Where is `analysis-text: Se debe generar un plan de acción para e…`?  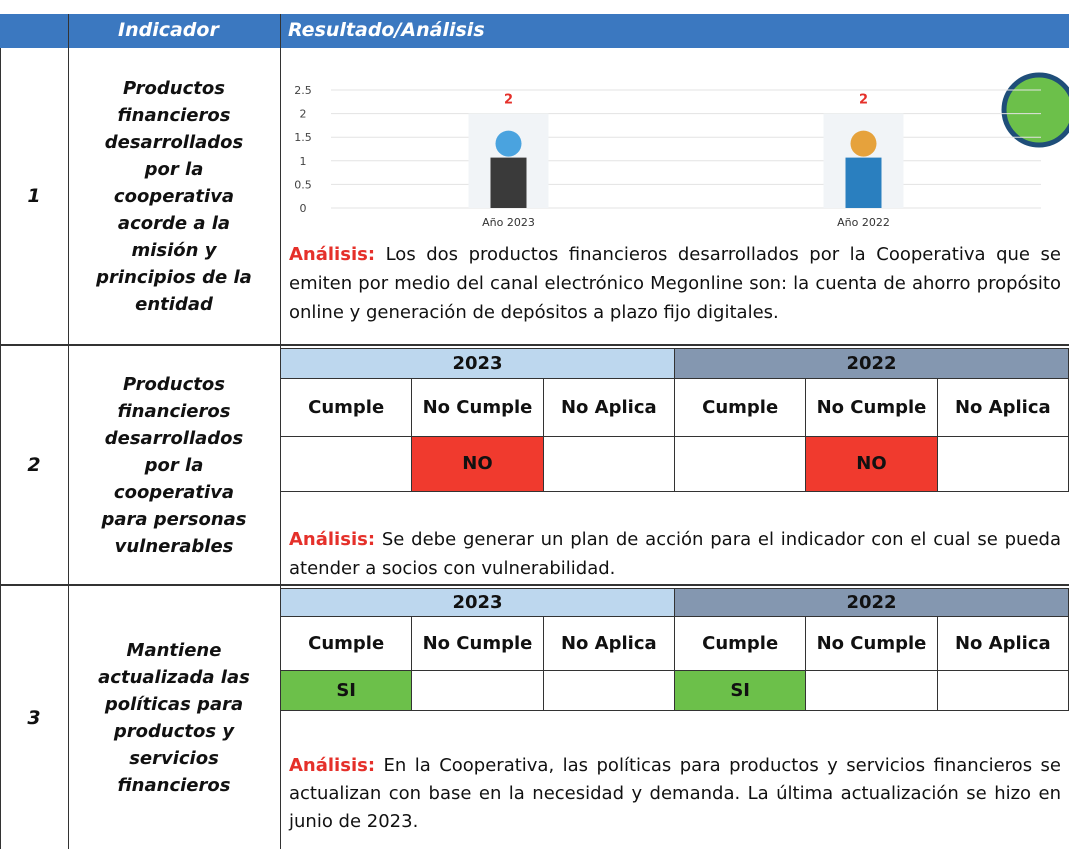 analysis-text: Se debe generar un plan de acción para e… is located at coordinates (675, 554).